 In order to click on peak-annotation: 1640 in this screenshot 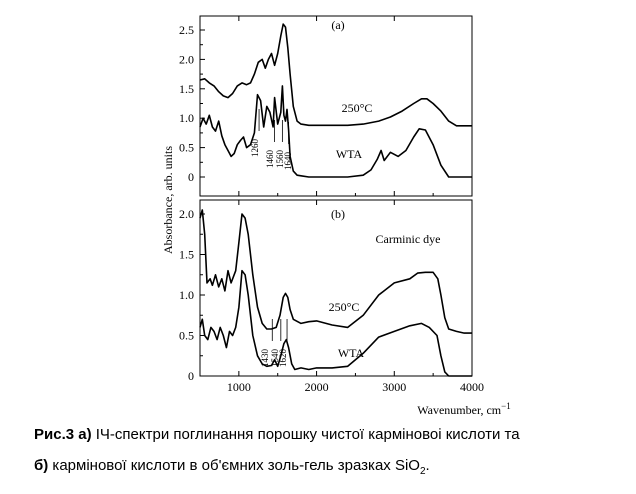, I will do `click(288, 161)`.